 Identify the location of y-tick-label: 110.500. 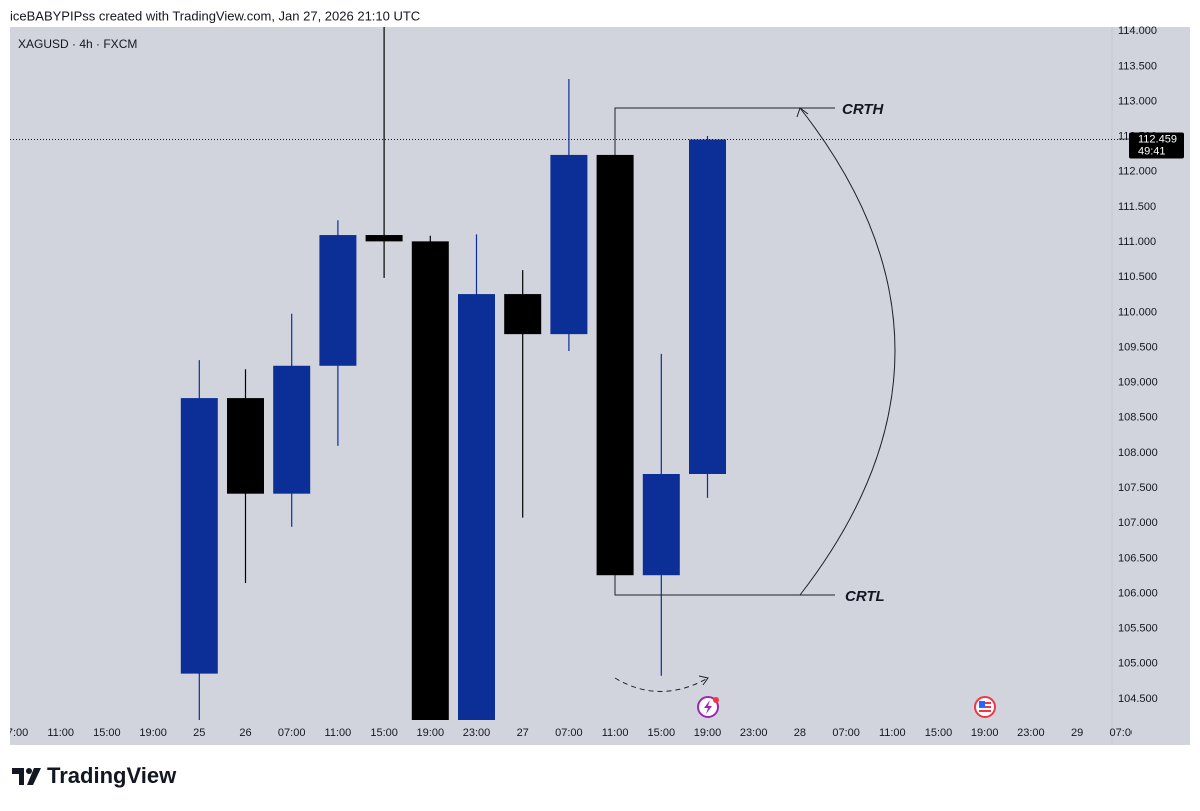
(1137, 277).